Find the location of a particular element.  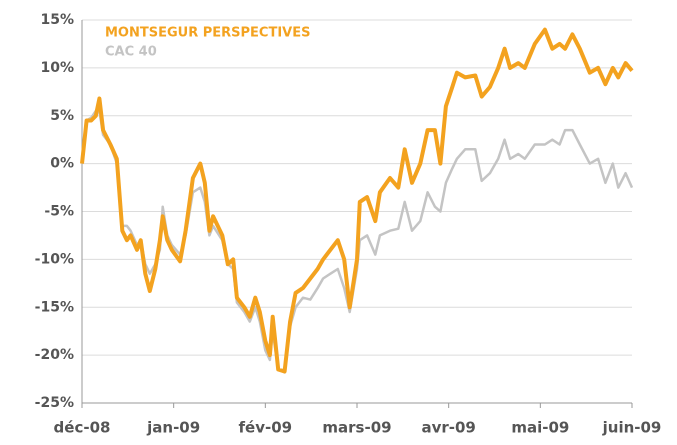

y-tick-label: -25% is located at coordinates (54, 403).